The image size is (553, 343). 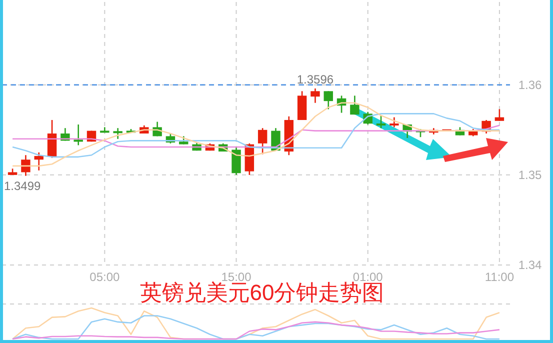 What do you see at coordinates (23, 185) in the screenshot?
I see `annotation: 1.3499` at bounding box center [23, 185].